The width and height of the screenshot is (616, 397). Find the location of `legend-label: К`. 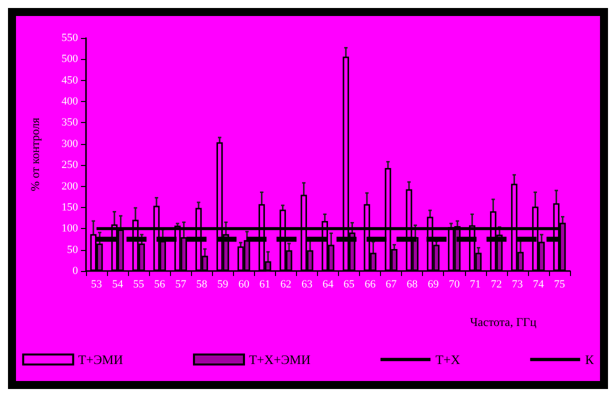

legend-label: К is located at coordinates (589, 359).